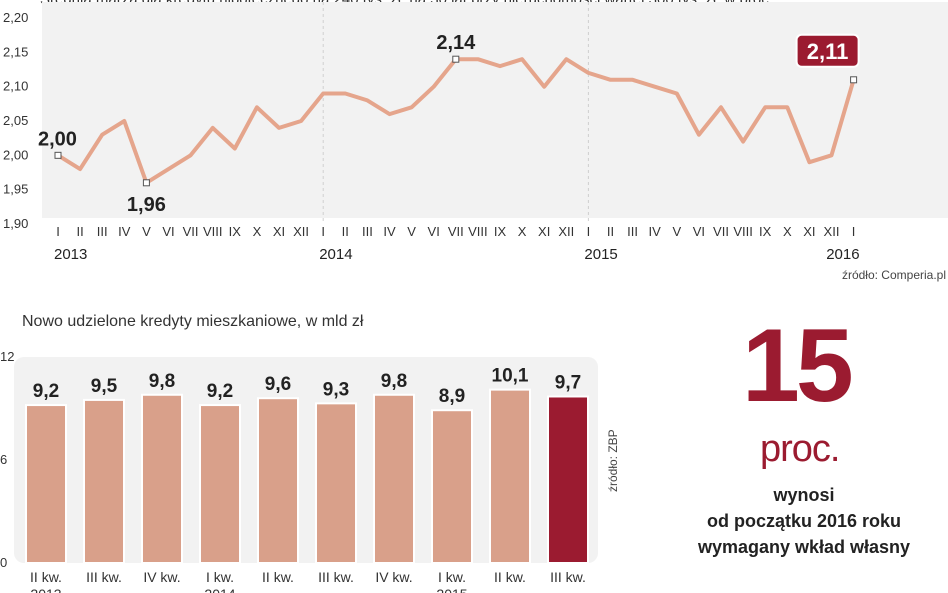  Describe the element at coordinates (613, 460) in the screenshot. I see `bar-chart-source: źródło: ZBP` at that location.